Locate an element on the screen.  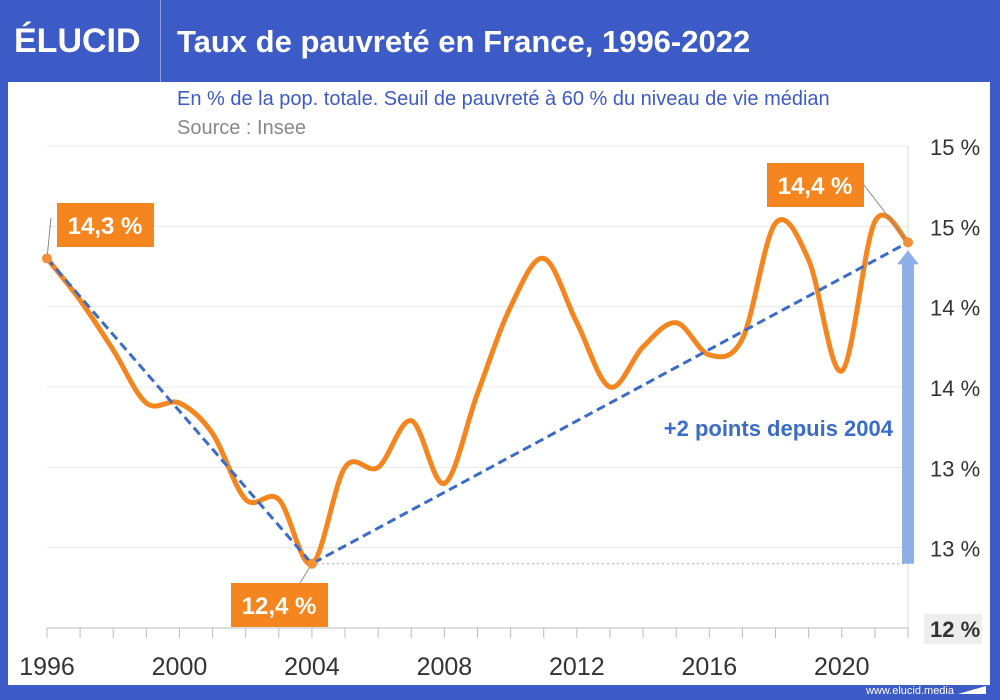
annotation-label: 14,3 % is located at coordinates (105, 226).